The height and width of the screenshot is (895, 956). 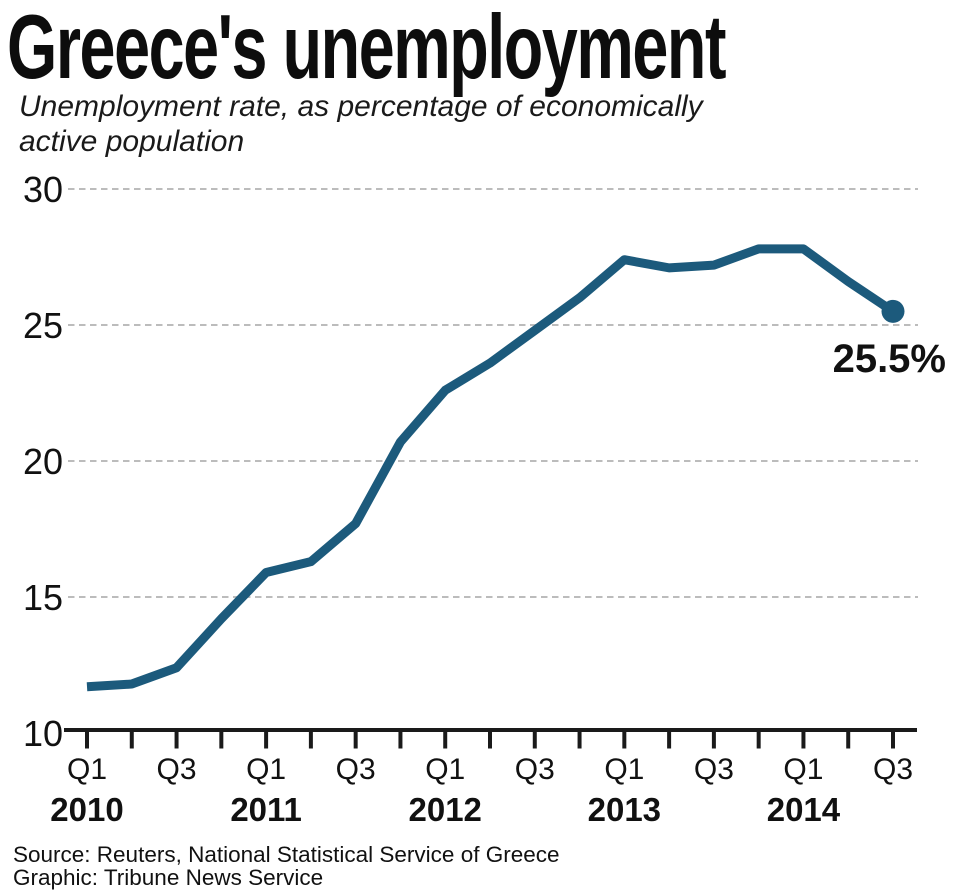 I want to click on page-title: Greece's unemployment, so click(x=366, y=49).